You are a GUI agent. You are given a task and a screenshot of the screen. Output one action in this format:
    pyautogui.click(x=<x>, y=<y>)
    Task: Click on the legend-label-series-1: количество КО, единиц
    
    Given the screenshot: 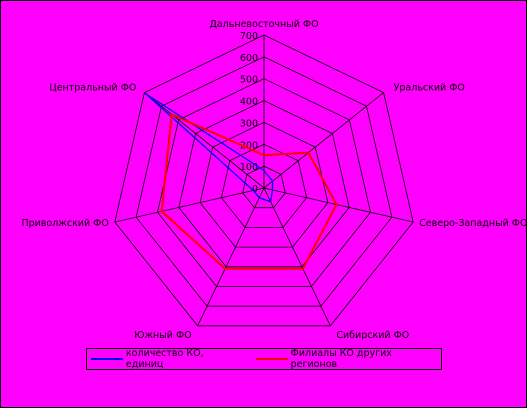 What is the action you would take?
    pyautogui.click(x=164, y=359)
    